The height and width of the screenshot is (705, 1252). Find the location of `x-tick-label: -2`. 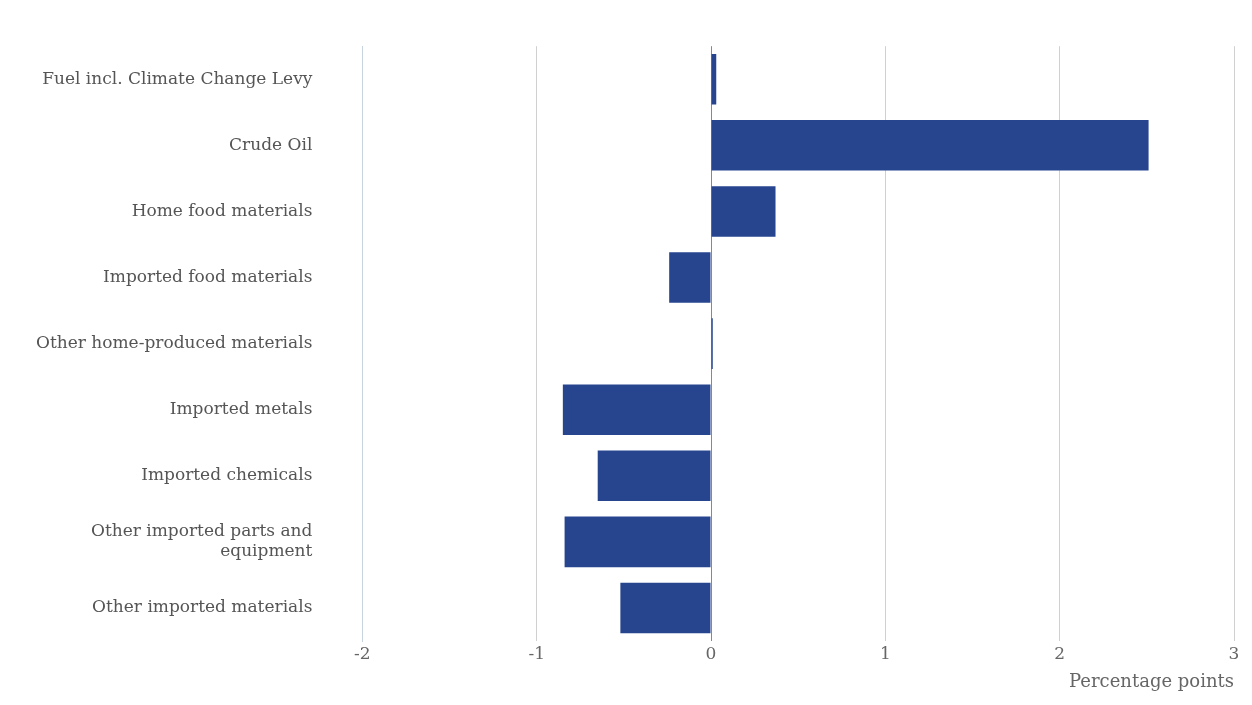

x-tick-label: -2 is located at coordinates (362, 652).